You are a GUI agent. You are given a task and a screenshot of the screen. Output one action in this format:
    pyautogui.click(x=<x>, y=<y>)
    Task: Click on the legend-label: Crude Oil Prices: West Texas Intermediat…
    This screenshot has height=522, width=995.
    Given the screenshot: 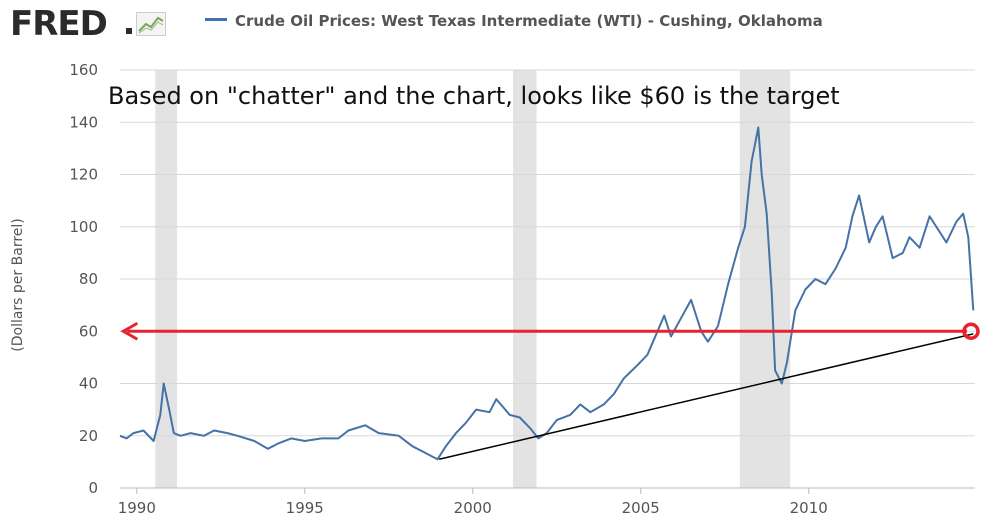 What is the action you would take?
    pyautogui.click(x=529, y=21)
    